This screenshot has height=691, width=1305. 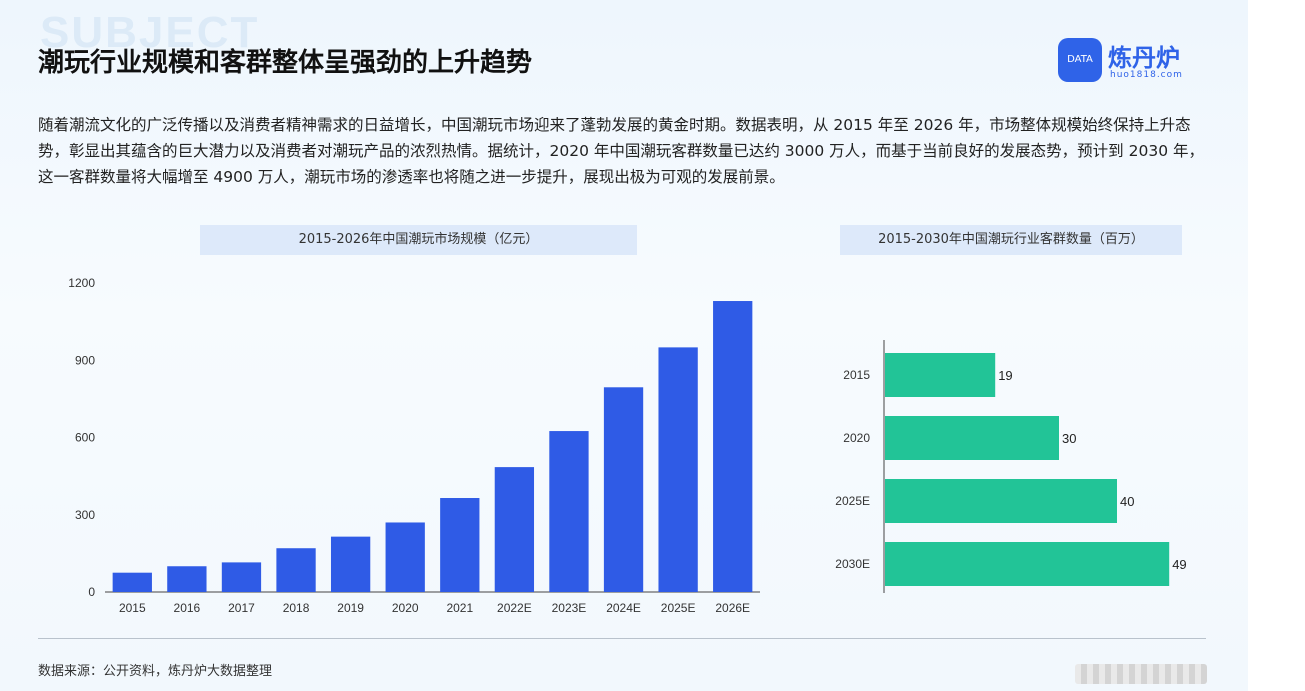 I want to click on y-tick-label: 2015, so click(x=856, y=375).